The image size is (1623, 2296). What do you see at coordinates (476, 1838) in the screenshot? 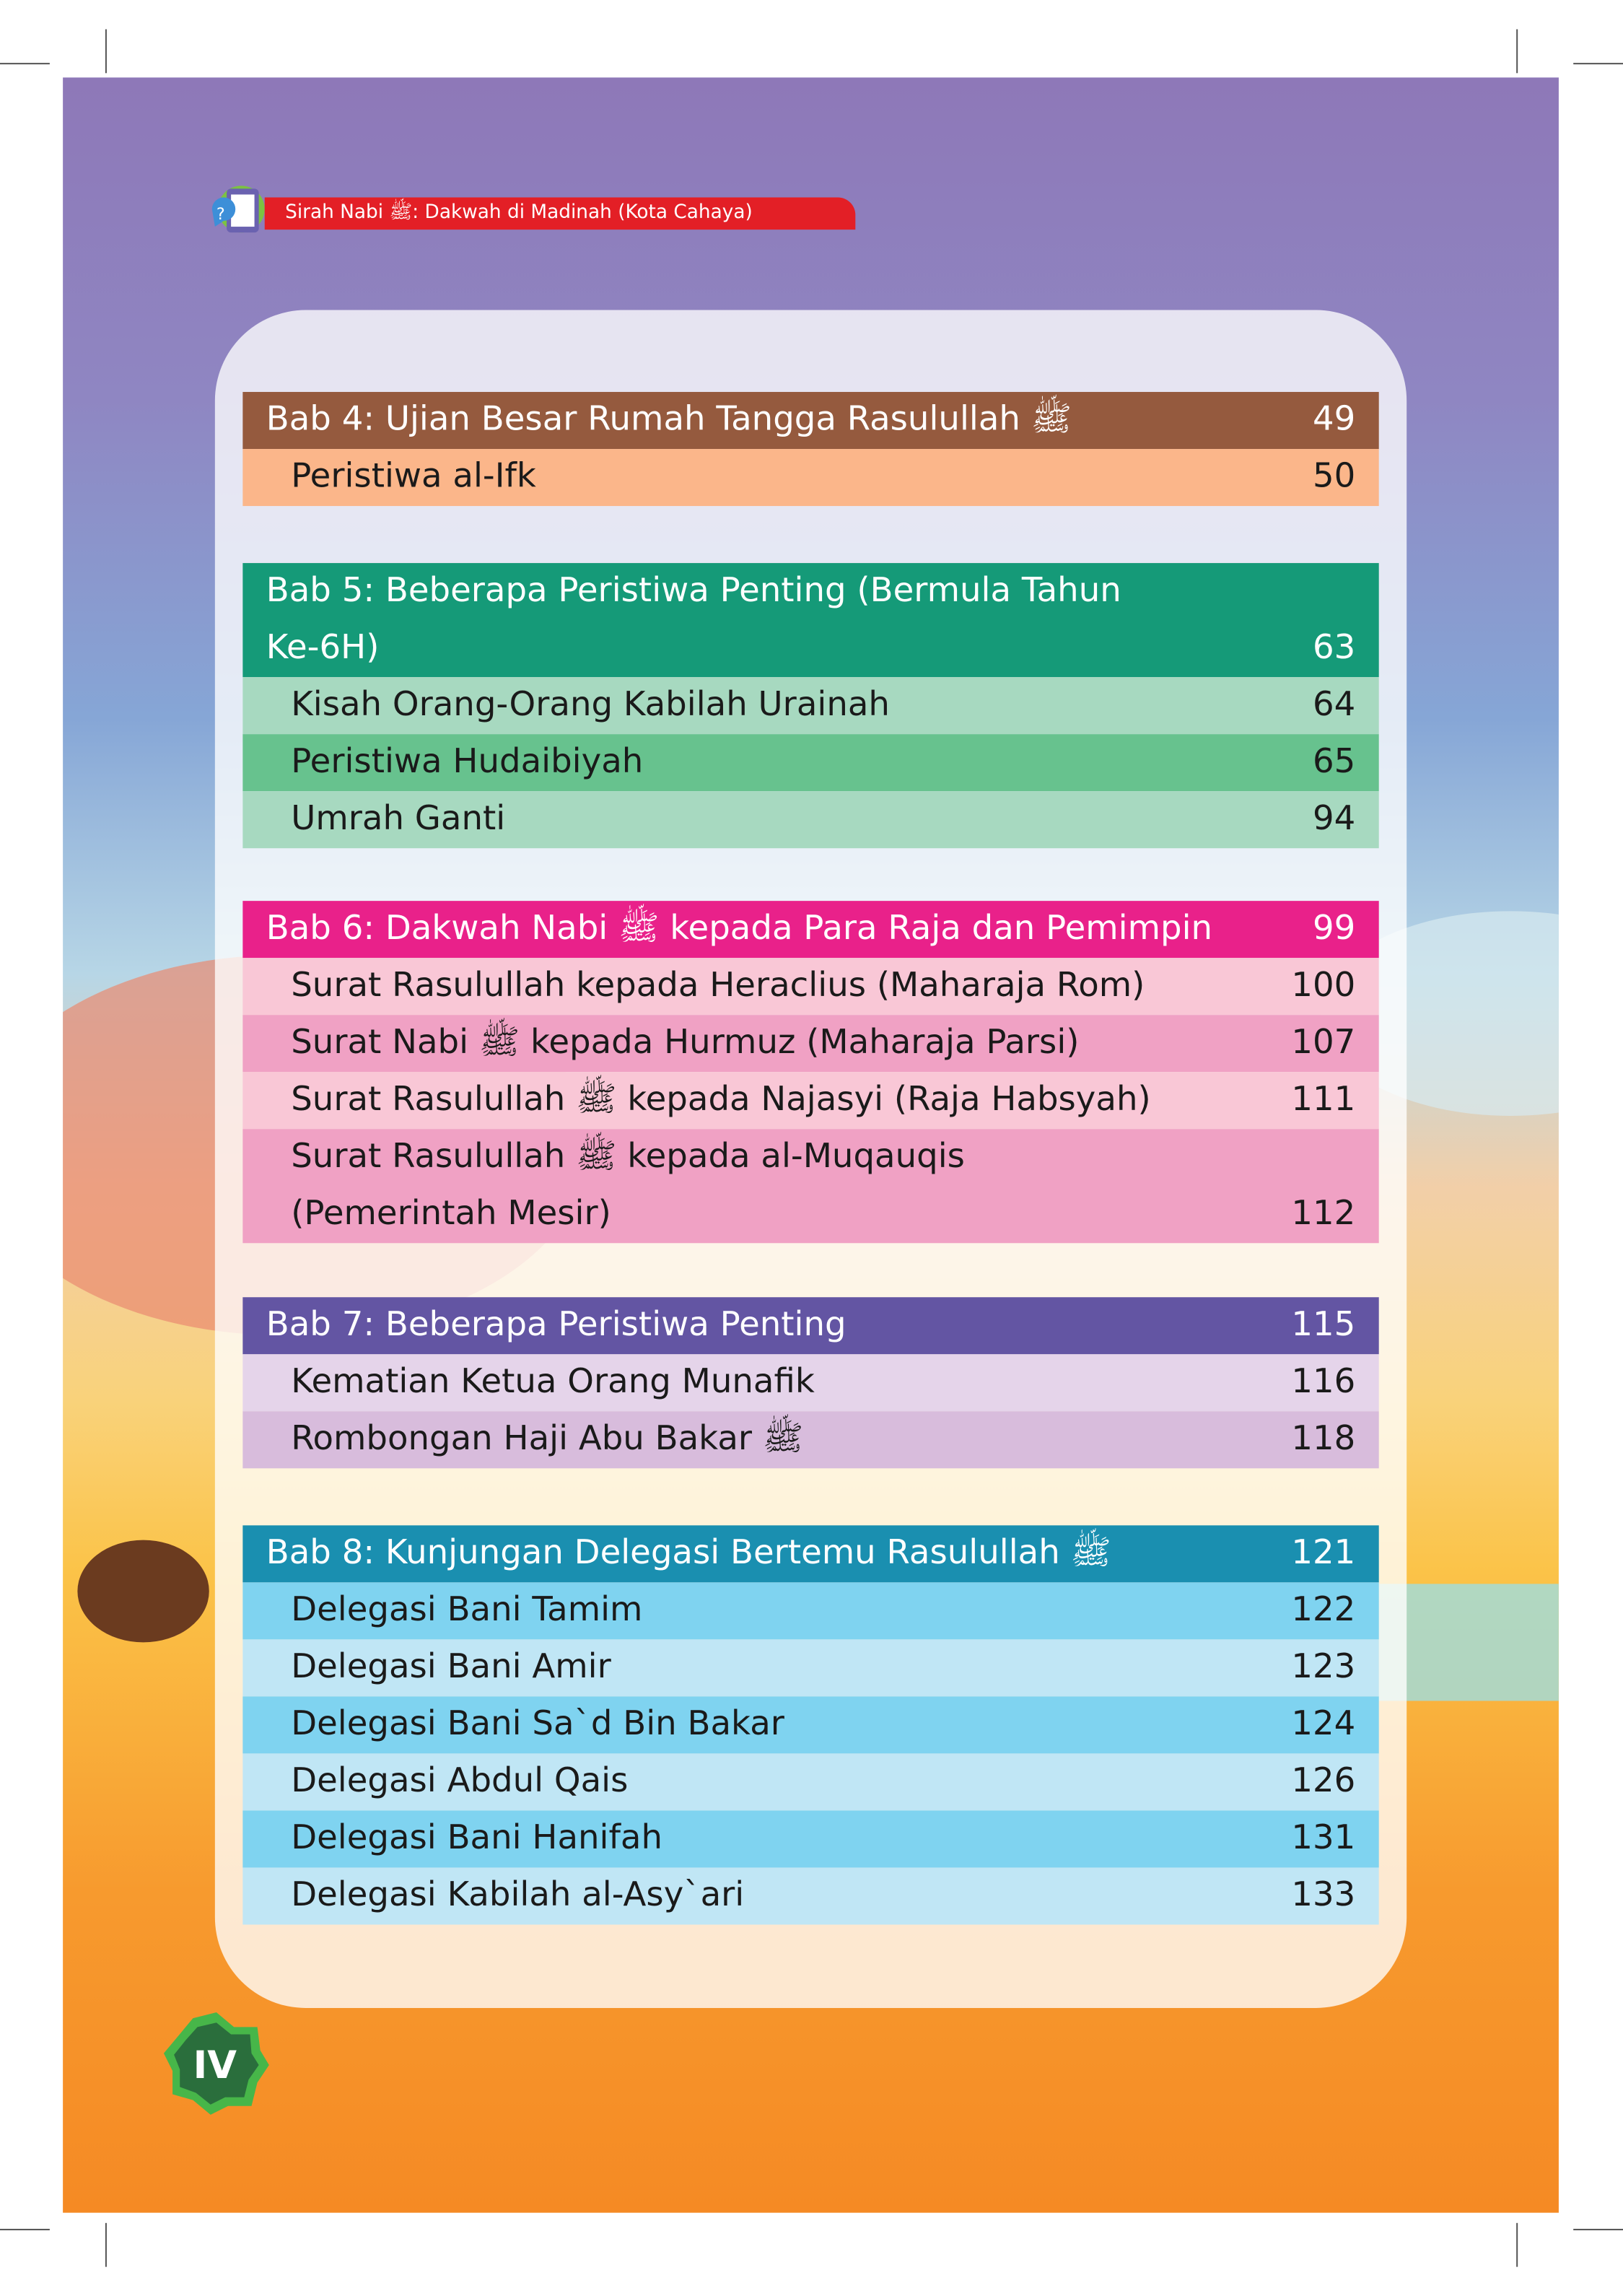
I see `entry-title: Delegasi Bani Hanifah` at bounding box center [476, 1838].